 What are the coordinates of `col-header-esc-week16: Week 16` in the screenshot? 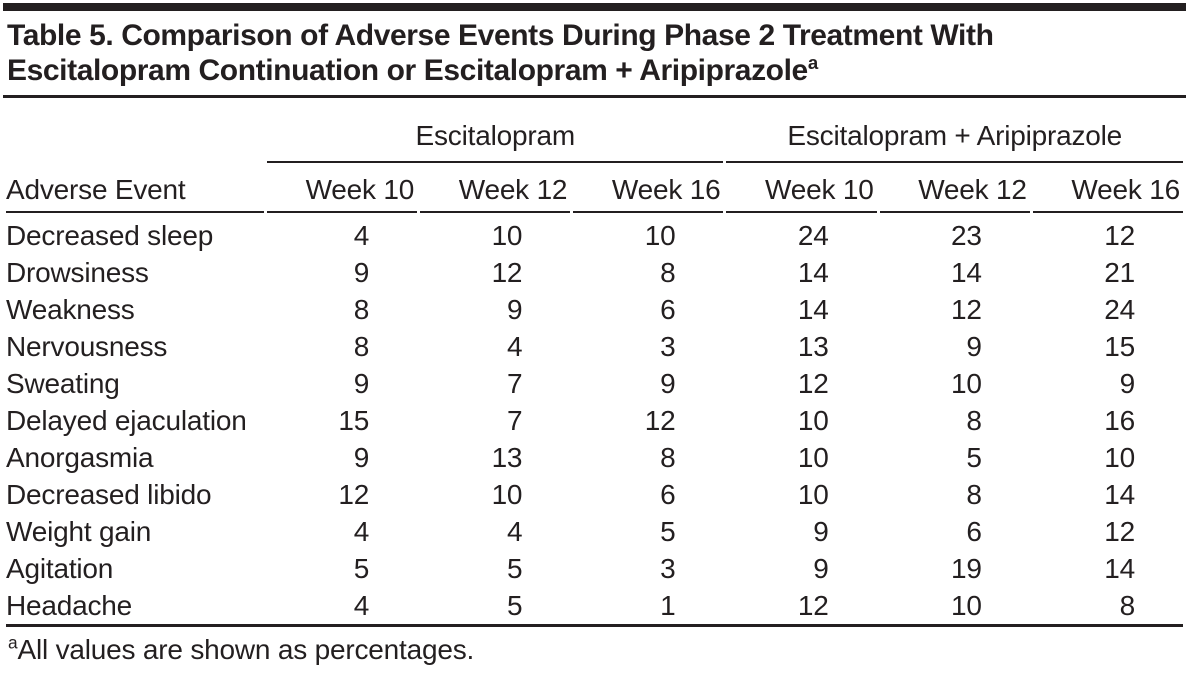 It's located at (648, 188).